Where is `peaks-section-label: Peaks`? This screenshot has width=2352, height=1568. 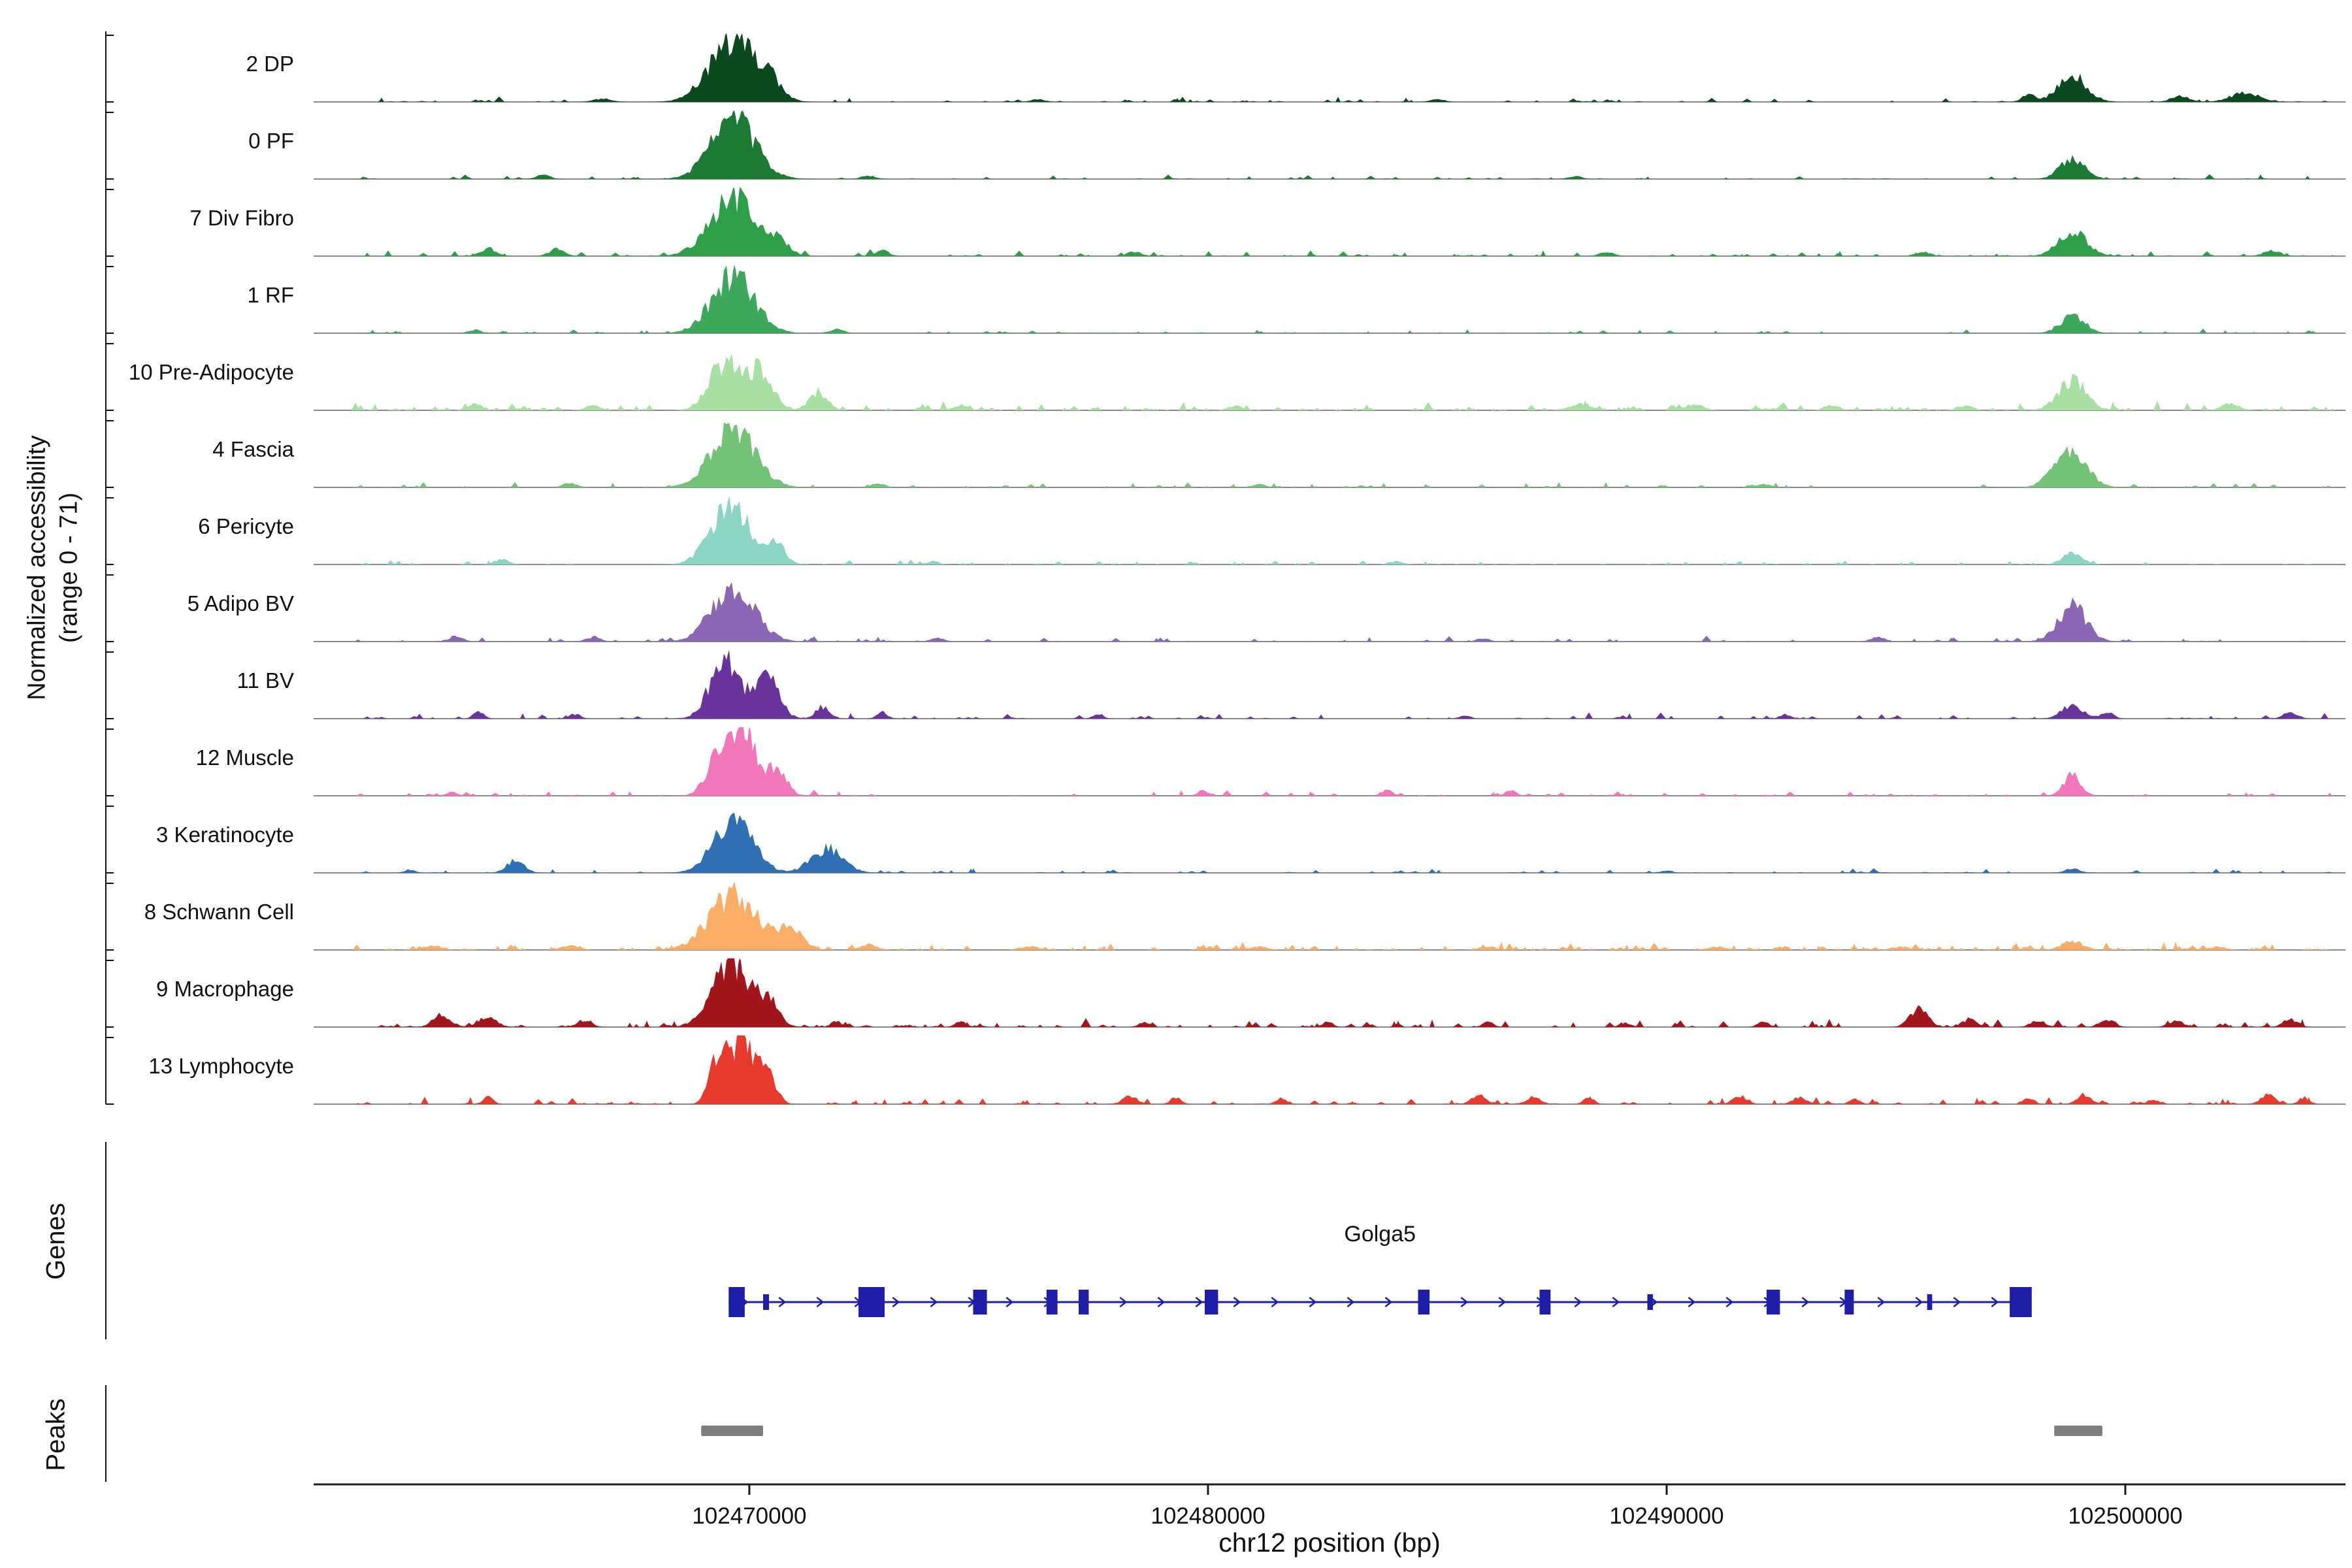
peaks-section-label: Peaks is located at coordinates (56, 1434).